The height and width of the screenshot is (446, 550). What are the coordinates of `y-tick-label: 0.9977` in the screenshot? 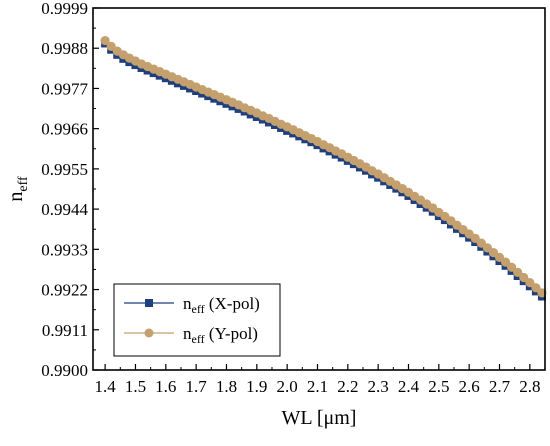 It's located at (64, 88).